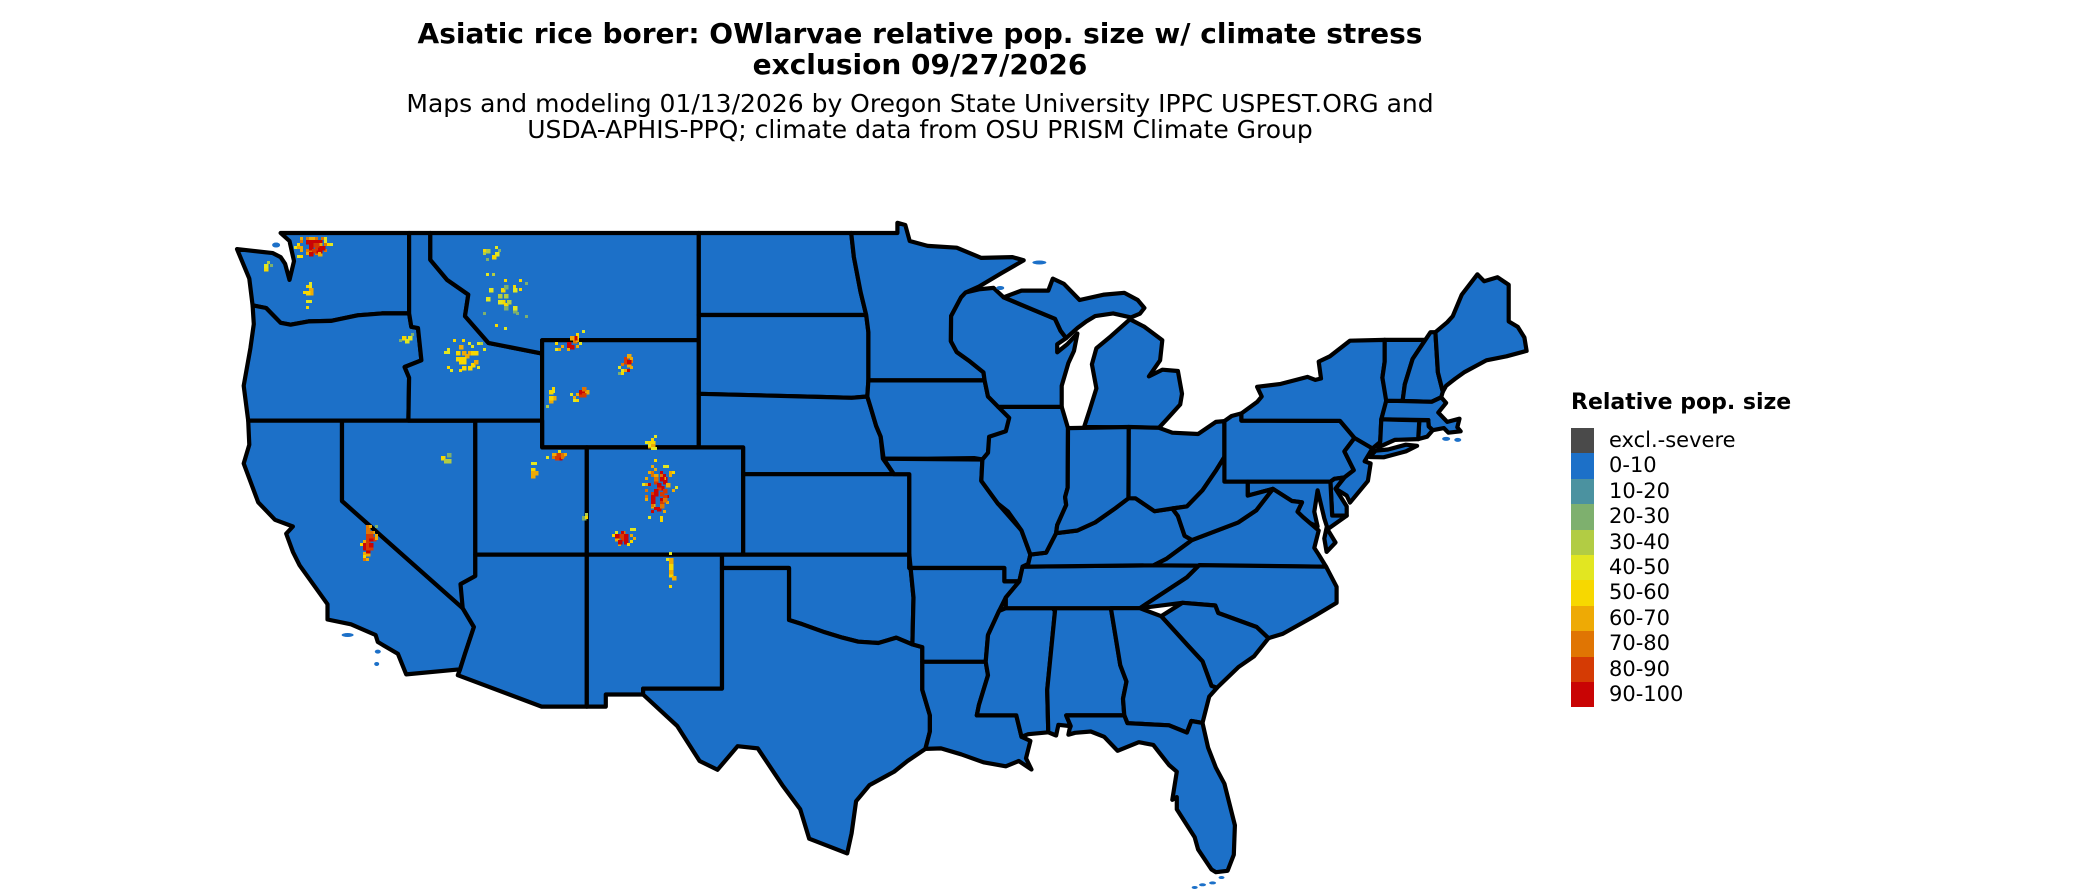 The width and height of the screenshot is (2100, 892). I want to click on legend-label: 80-90, so click(1640, 668).